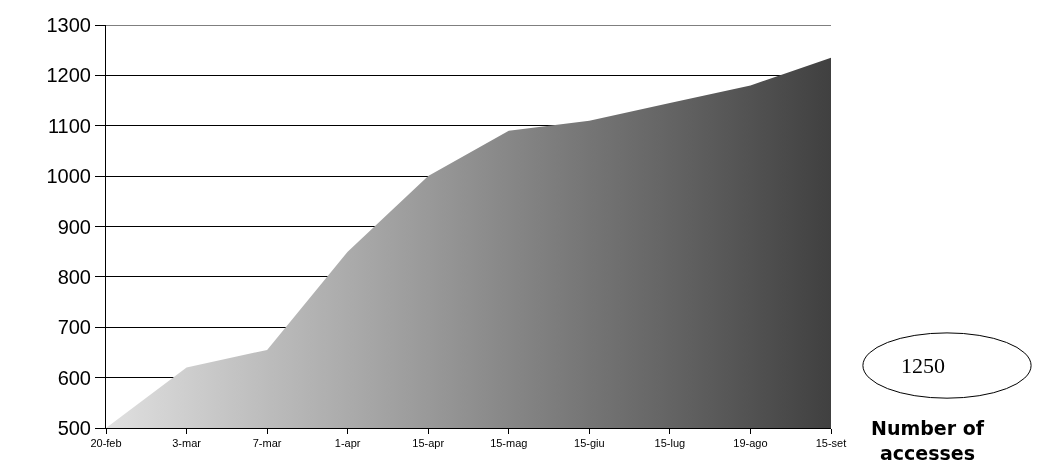 The image size is (1063, 471). What do you see at coordinates (928, 440) in the screenshot?
I see `text: Number of accesses` at bounding box center [928, 440].